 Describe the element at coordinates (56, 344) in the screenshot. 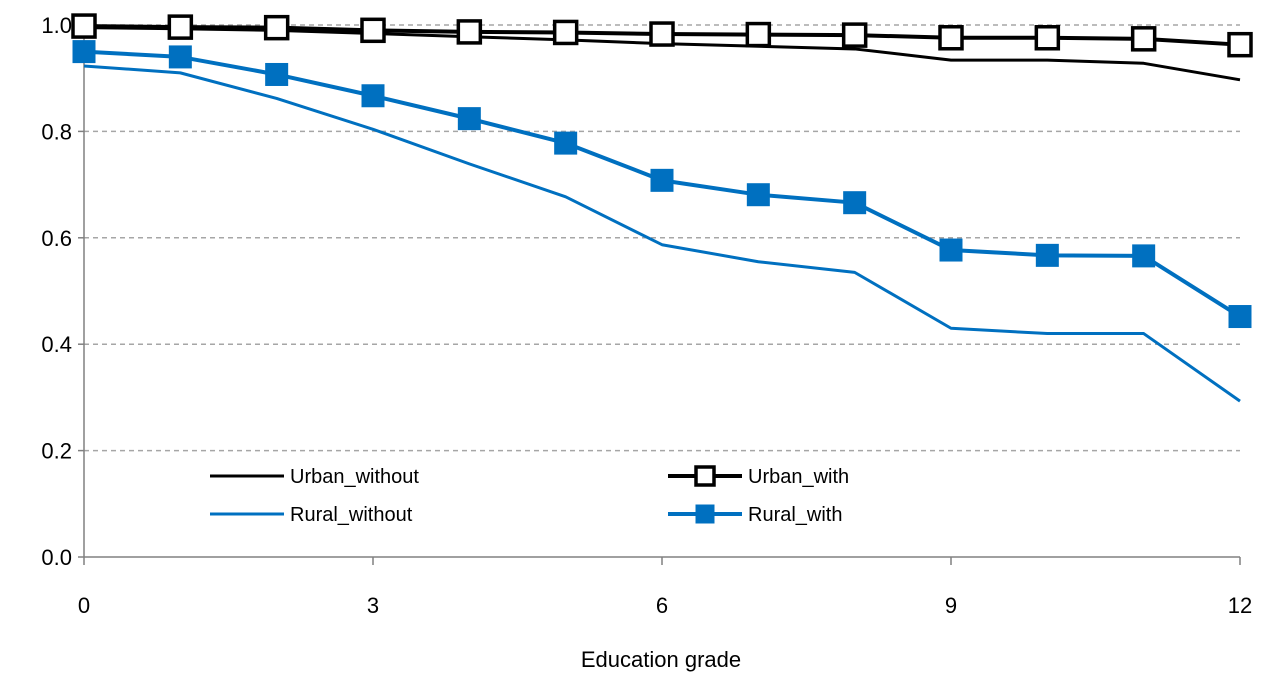

I see `y-tick-label-2: 0.4` at that location.